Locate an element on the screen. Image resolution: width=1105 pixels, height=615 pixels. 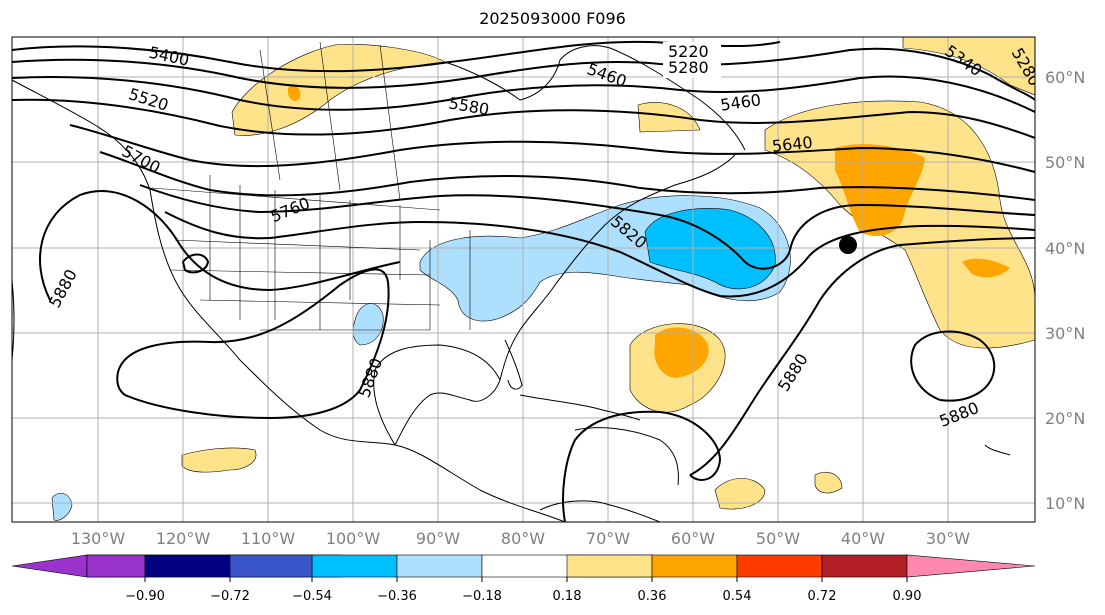
colorbar-tick-label: −0.54 is located at coordinates (312, 596).